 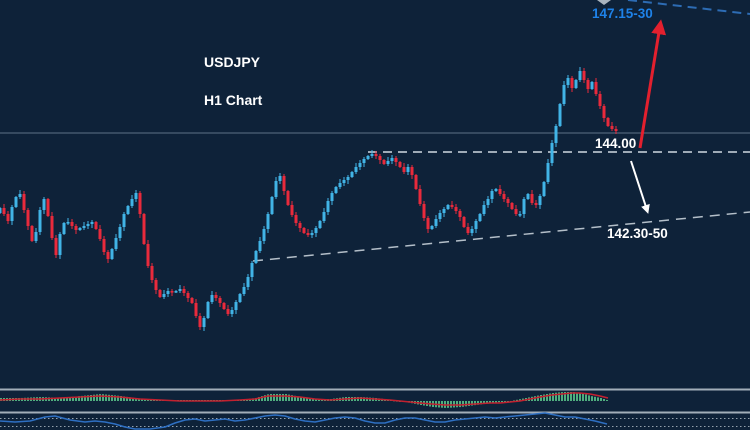 I want to click on top-caret-marker, so click(x=604, y=2).